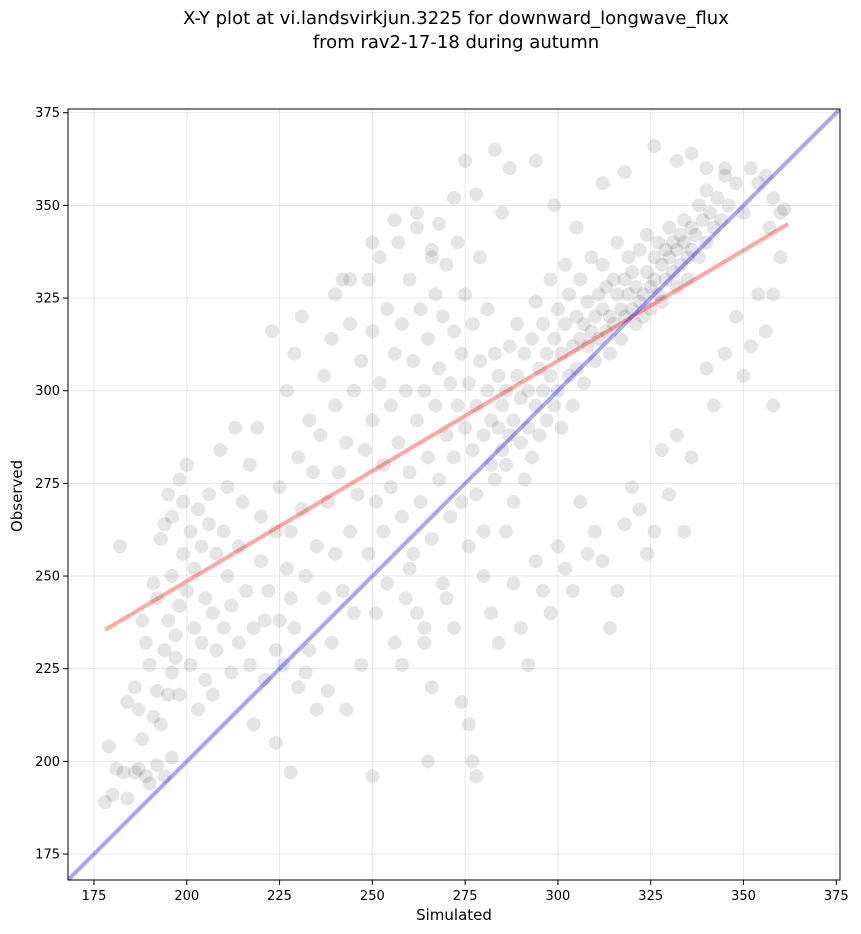 The image size is (861, 934). I want to click on x-tick-label: 250, so click(372, 896).